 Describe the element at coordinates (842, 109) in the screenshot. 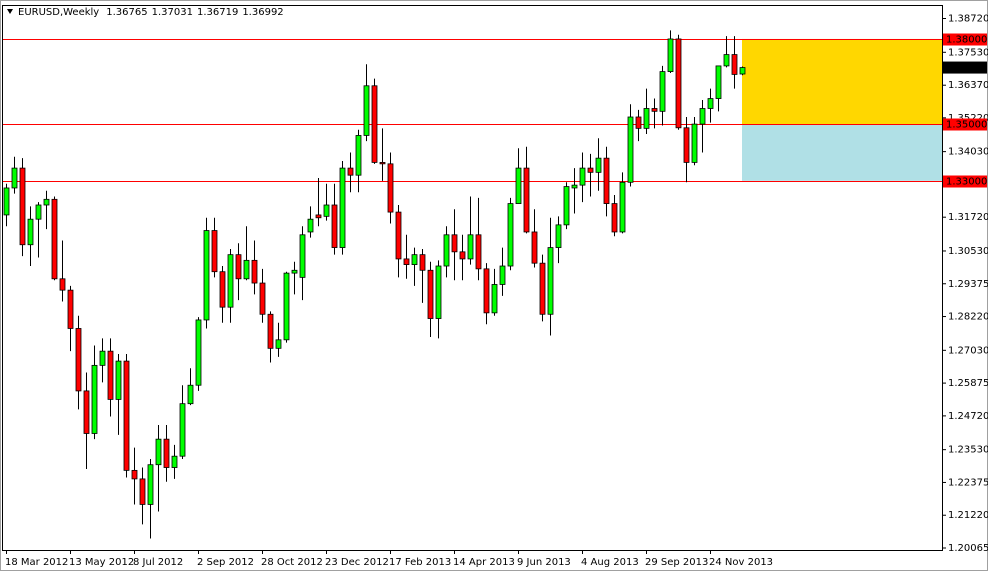

I see `zones` at that location.